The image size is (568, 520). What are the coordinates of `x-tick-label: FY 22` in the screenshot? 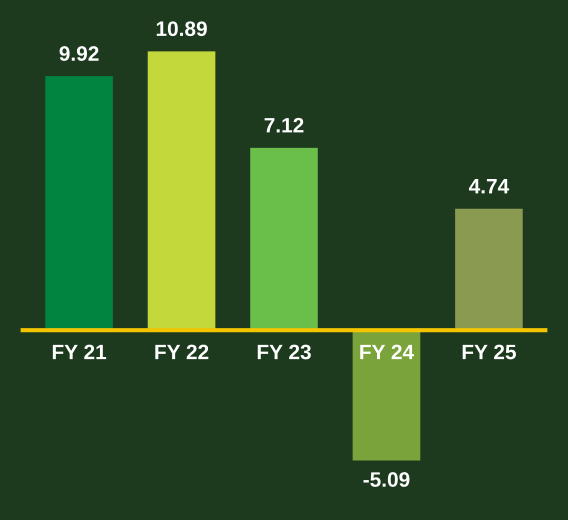 It's located at (181, 352).